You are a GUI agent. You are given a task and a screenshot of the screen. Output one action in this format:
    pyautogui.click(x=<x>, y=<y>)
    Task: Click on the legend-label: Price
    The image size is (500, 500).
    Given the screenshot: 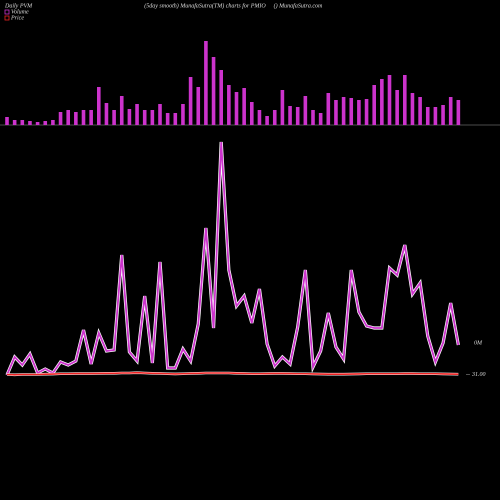 What is the action you would take?
    pyautogui.click(x=17, y=18)
    